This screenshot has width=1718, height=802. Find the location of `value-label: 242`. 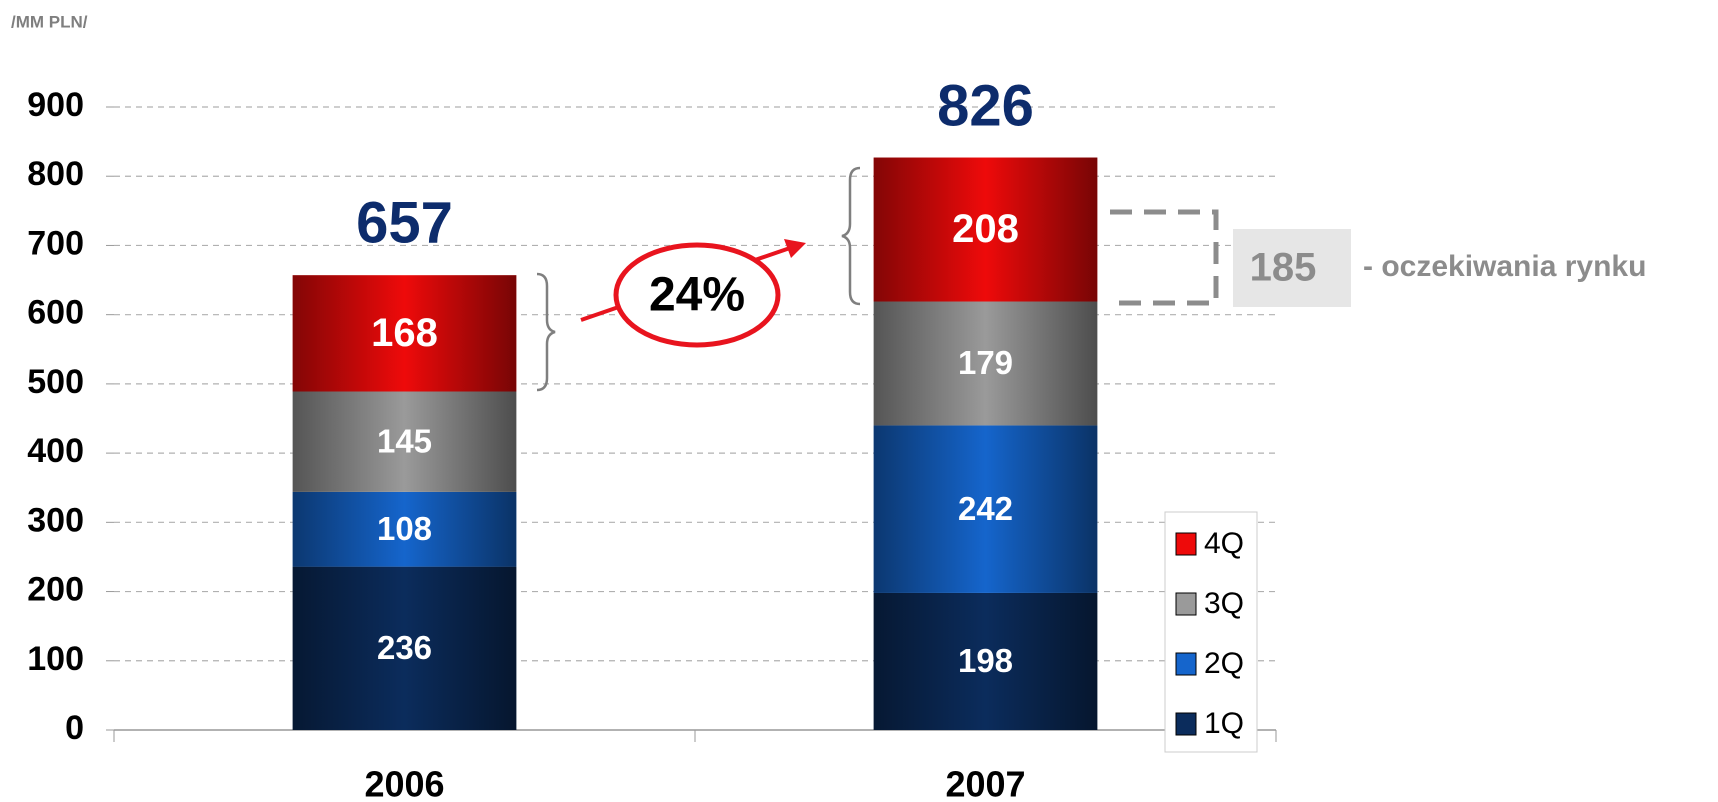

value-label: 242 is located at coordinates (985, 508).